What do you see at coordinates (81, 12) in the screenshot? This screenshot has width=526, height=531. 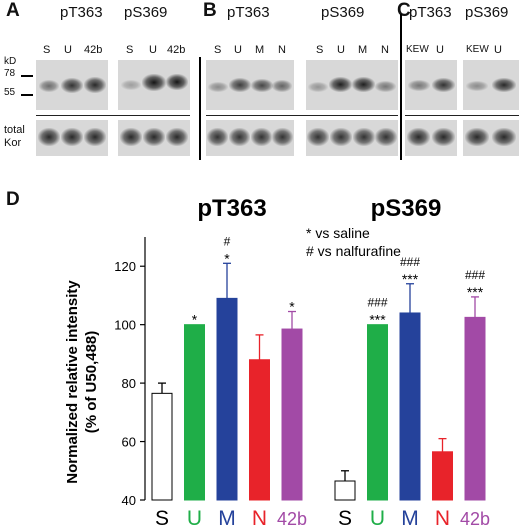 I see `blot-title-a-pt363: pT363` at bounding box center [81, 12].